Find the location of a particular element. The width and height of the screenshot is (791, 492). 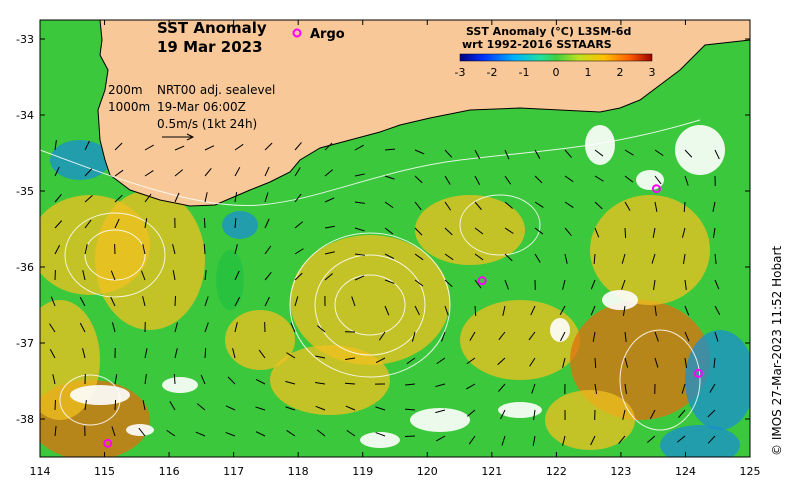

x-tick-label: 125 is located at coordinates (750, 471).